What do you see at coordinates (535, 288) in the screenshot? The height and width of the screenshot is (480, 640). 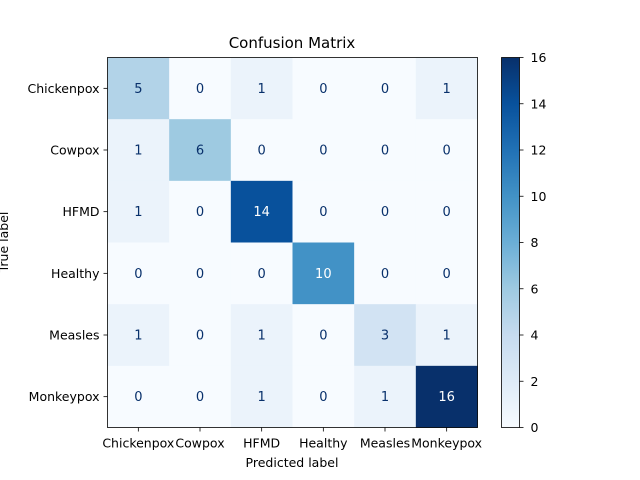 I see `colorbar-tick-label: 6` at bounding box center [535, 288].